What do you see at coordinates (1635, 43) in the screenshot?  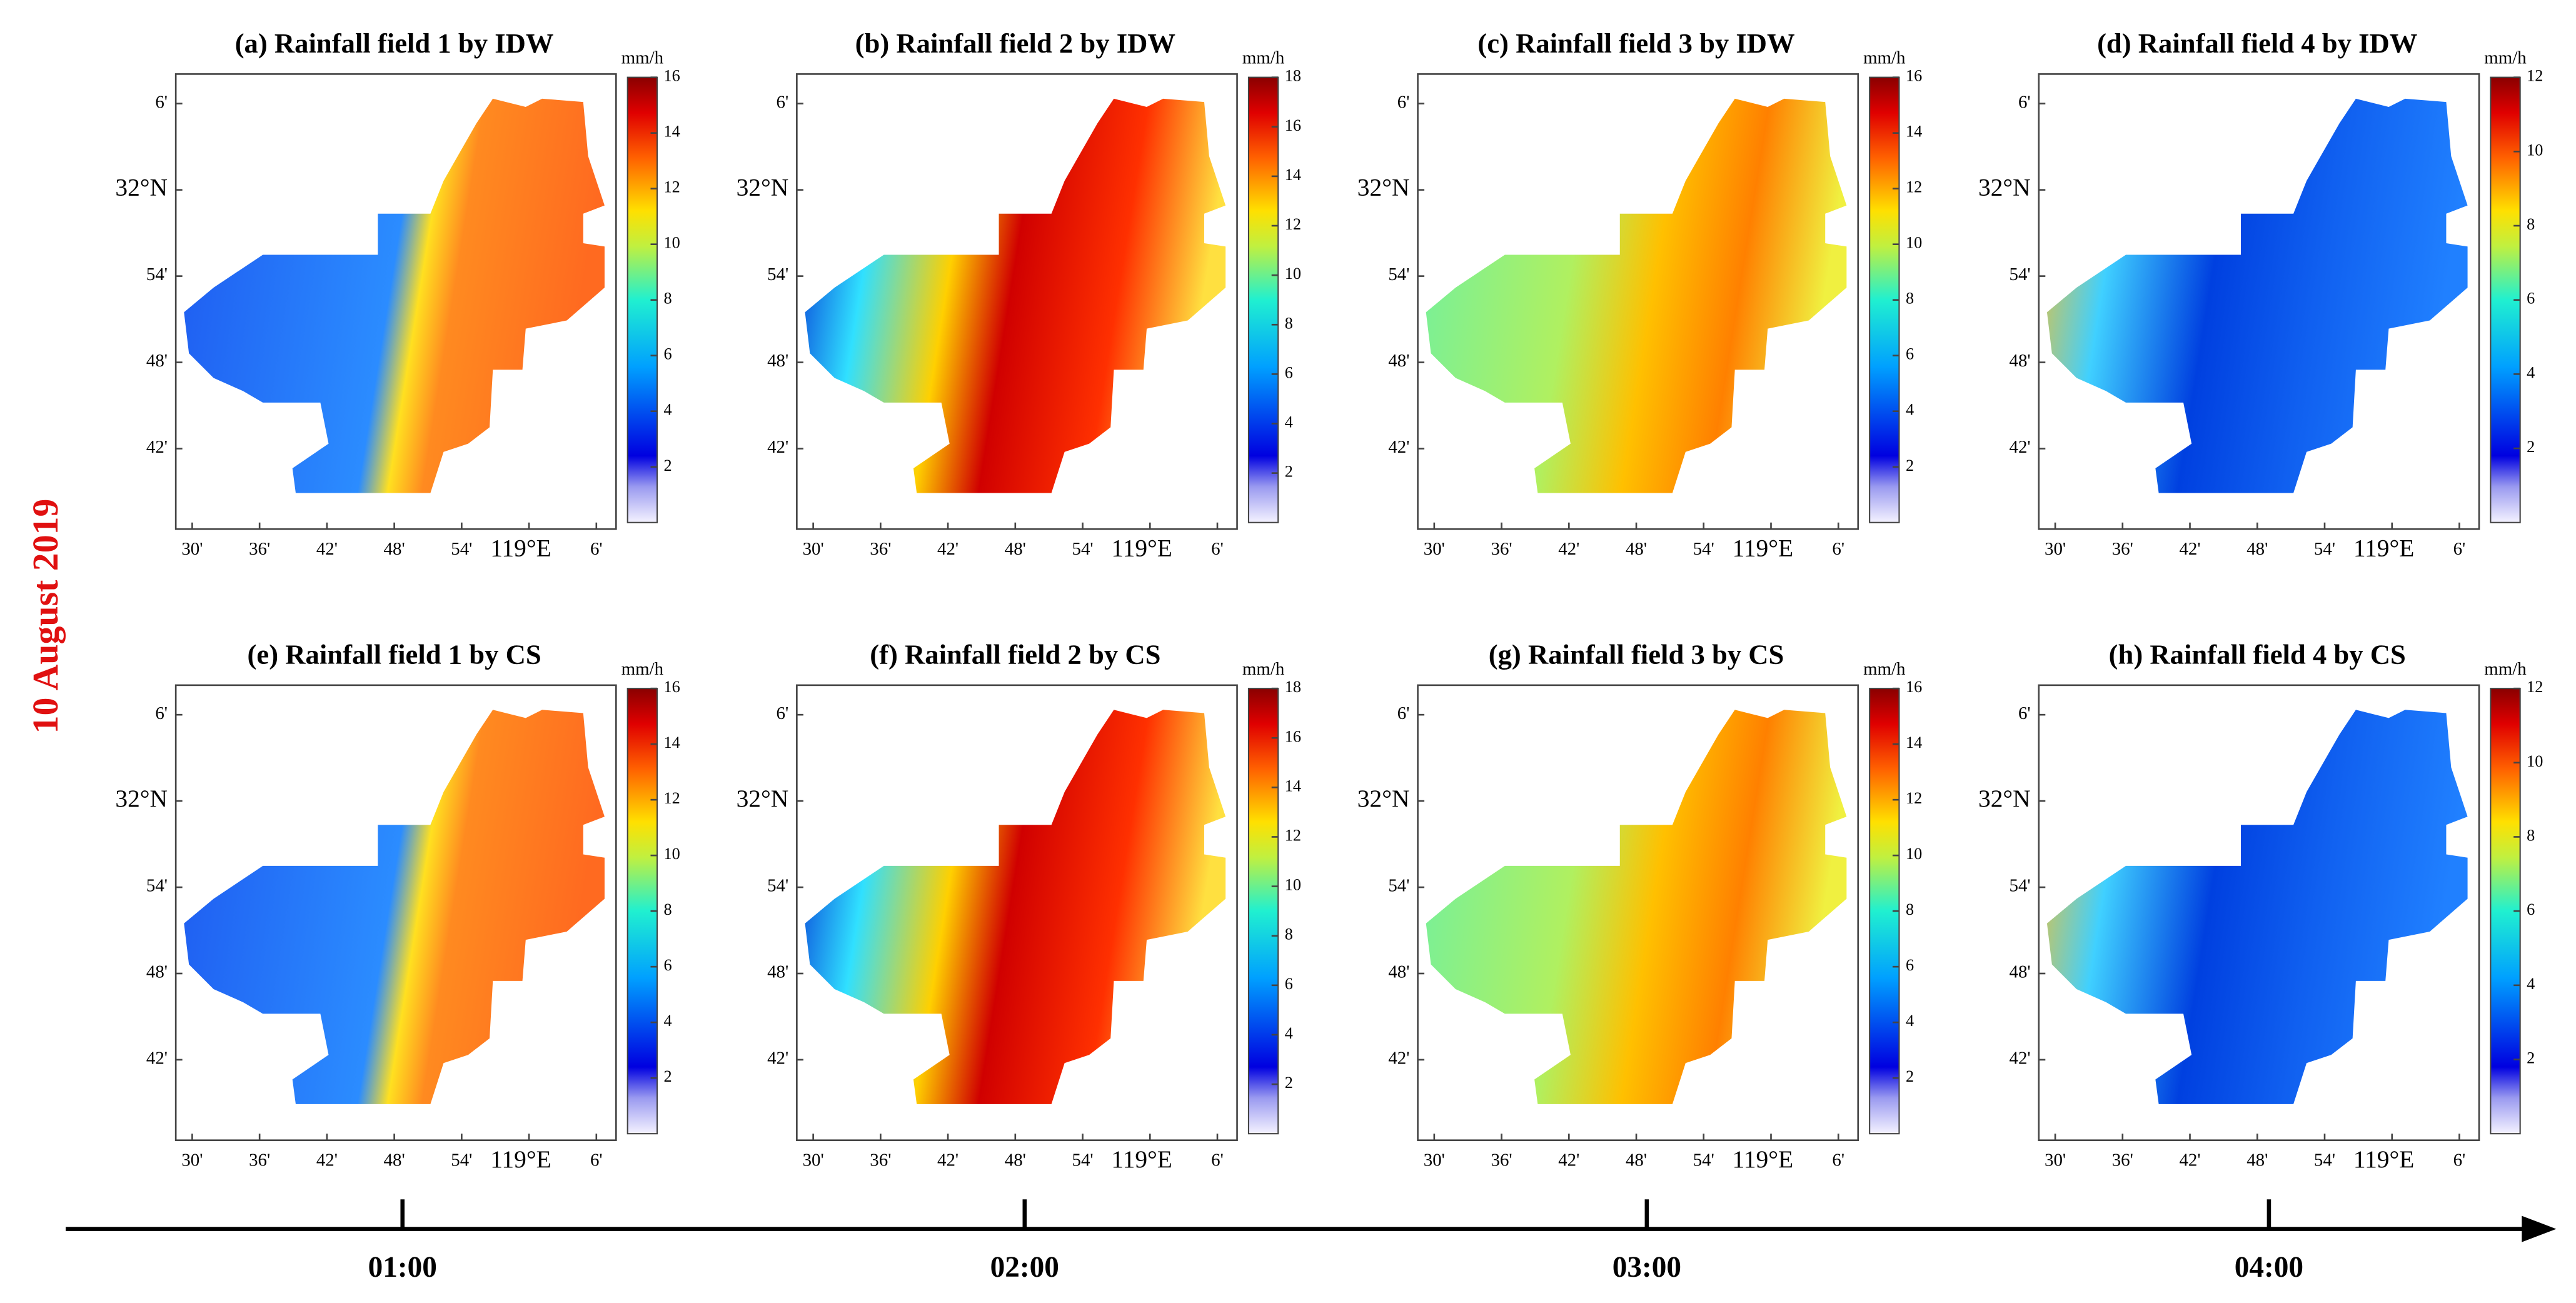 I see `panel-title: (c) Rainfall field 3 by IDW` at bounding box center [1635, 43].